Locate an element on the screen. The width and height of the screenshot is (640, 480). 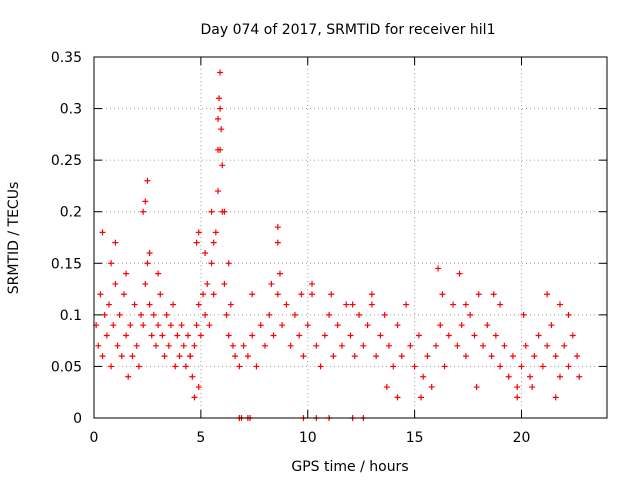
y-tick-label: 0.1 is located at coordinates (71, 316).